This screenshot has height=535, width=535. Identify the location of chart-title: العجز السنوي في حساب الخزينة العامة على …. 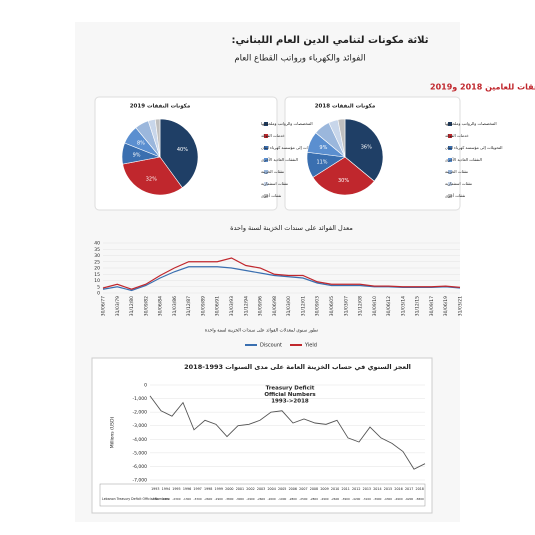
(297, 367).